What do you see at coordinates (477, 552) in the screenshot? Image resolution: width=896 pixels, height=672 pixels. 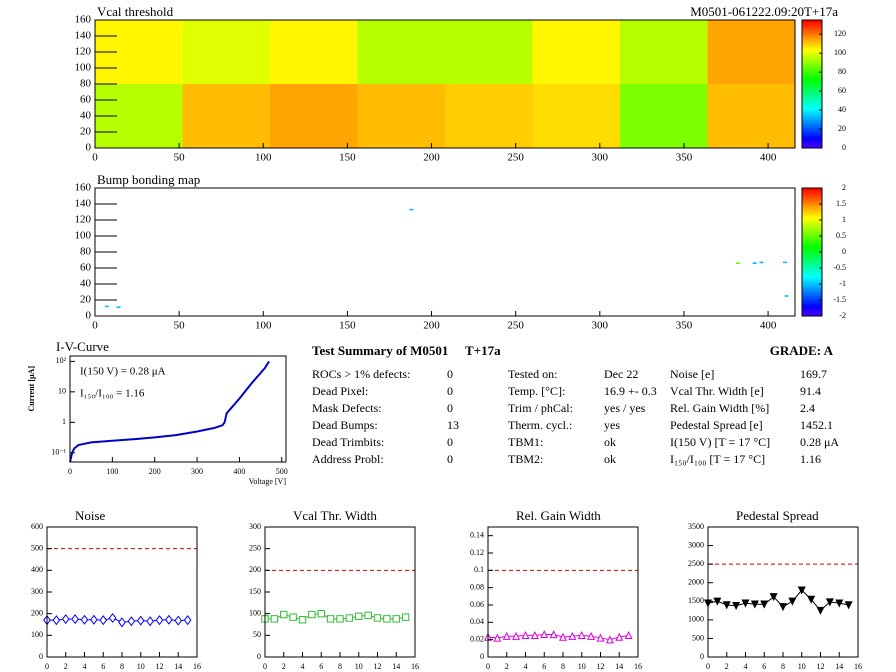 I see `y-tick-label: 0.12` at bounding box center [477, 552].